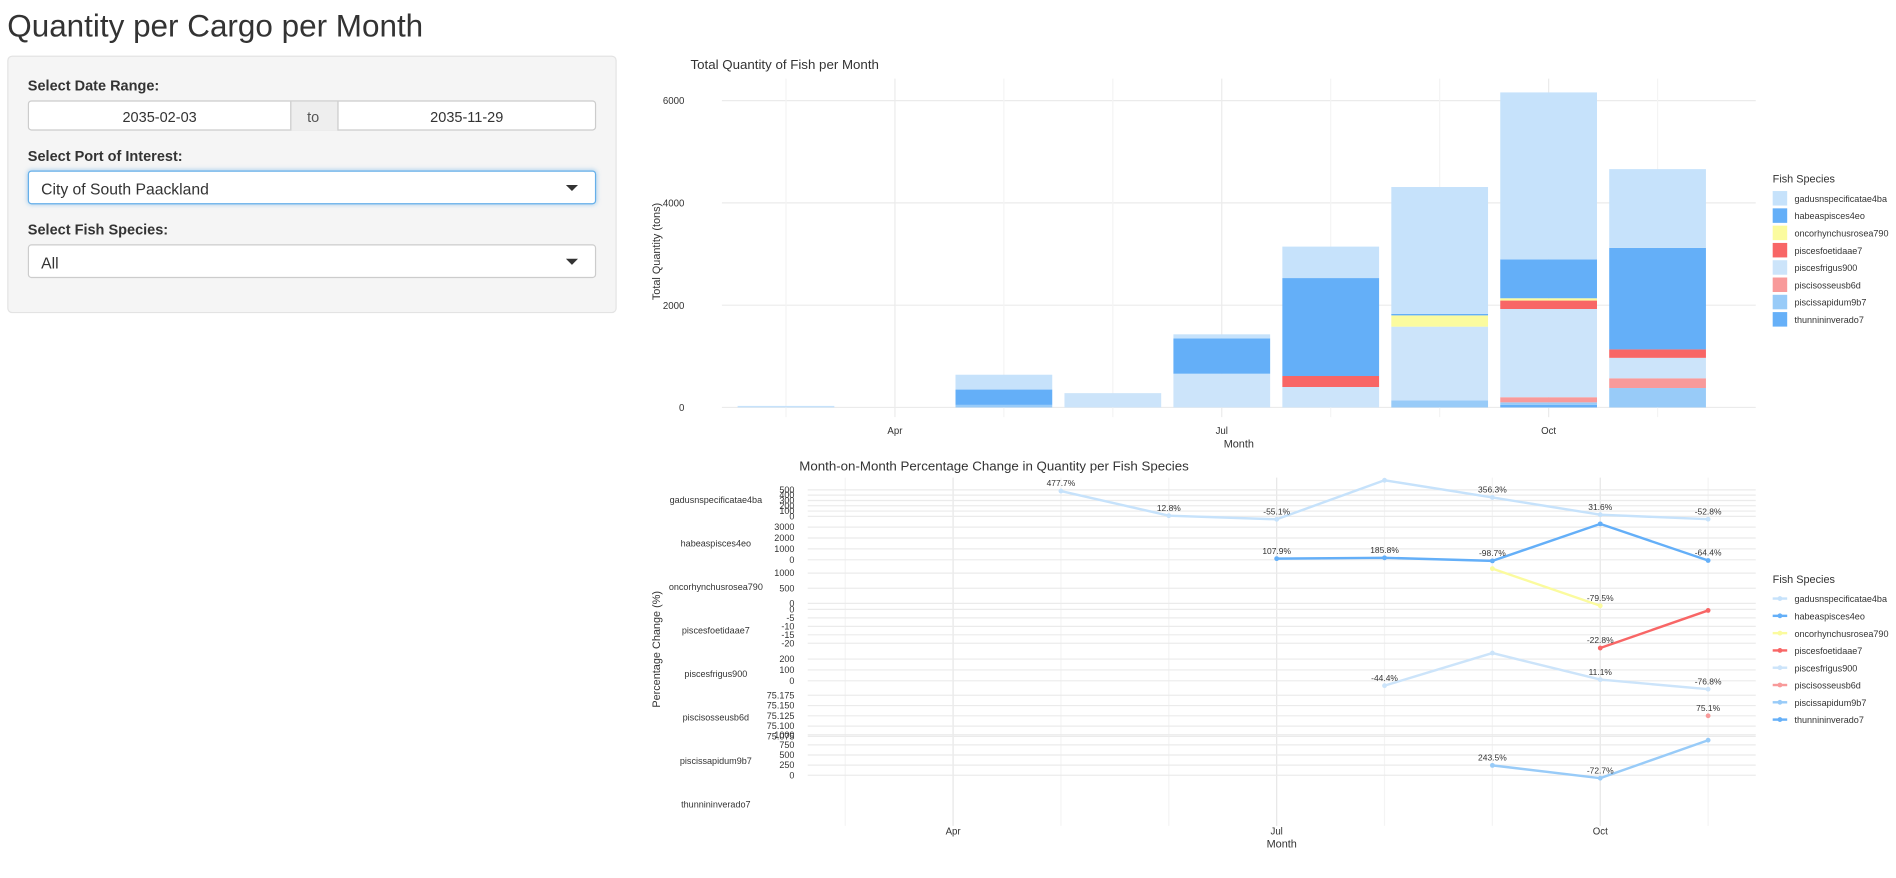 This screenshot has height=878, width=1896. What do you see at coordinates (781, 736) in the screenshot?
I see `y-tick-label: 75.075` at bounding box center [781, 736].